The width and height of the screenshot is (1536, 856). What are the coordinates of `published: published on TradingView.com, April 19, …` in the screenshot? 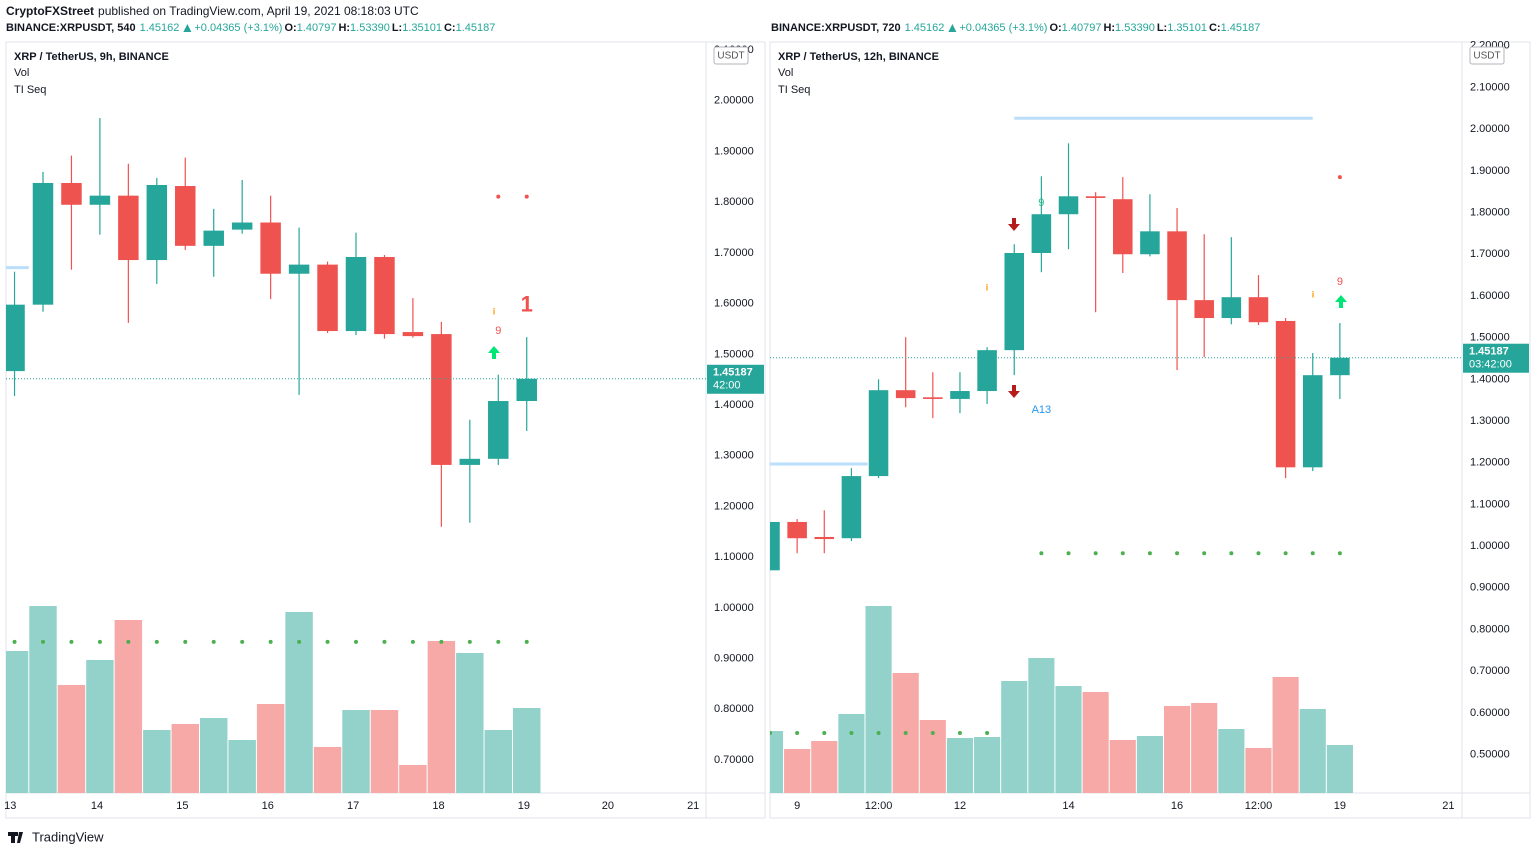 It's located at (258, 11).